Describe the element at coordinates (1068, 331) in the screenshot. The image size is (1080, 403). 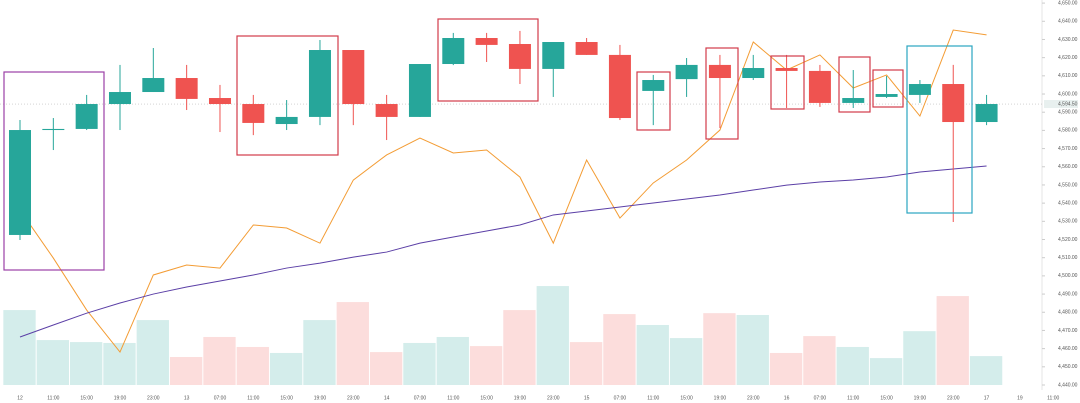
I see `y-tick-label: 4,470.00` at that location.